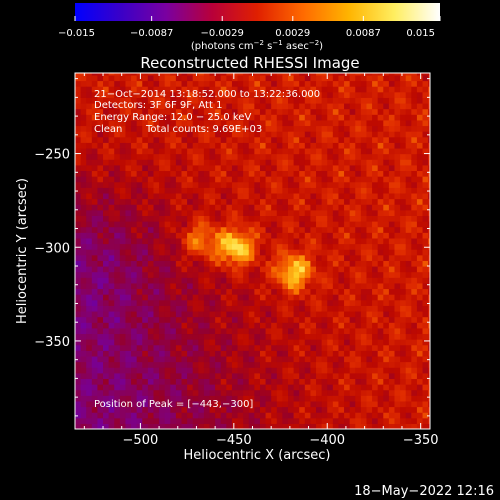  What do you see at coordinates (151, 33) in the screenshot?
I see `colorbar-tick-label: −0.0087` at bounding box center [151, 33].